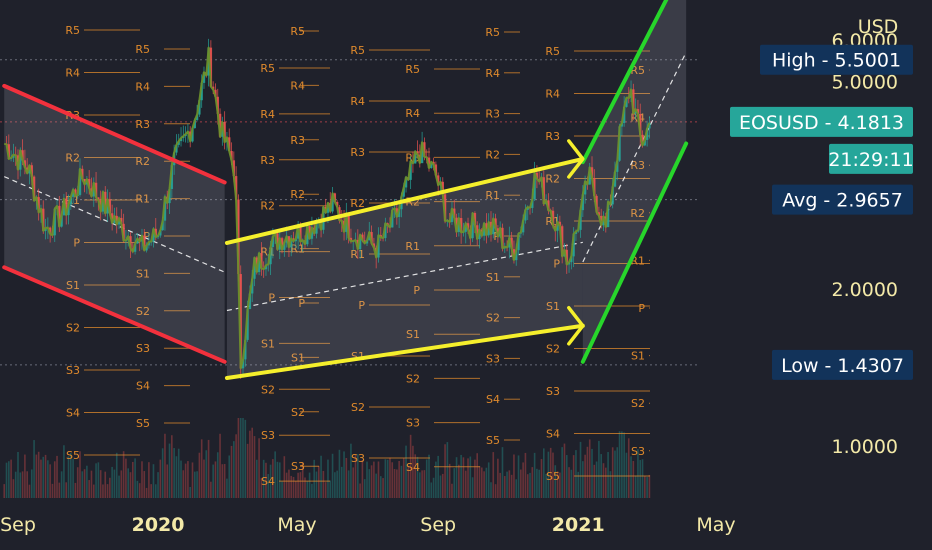 The image size is (932, 550). What do you see at coordinates (821, 121) in the screenshot?
I see `price-tag-symbol: EOSUSD - 4.1813` at bounding box center [821, 121].